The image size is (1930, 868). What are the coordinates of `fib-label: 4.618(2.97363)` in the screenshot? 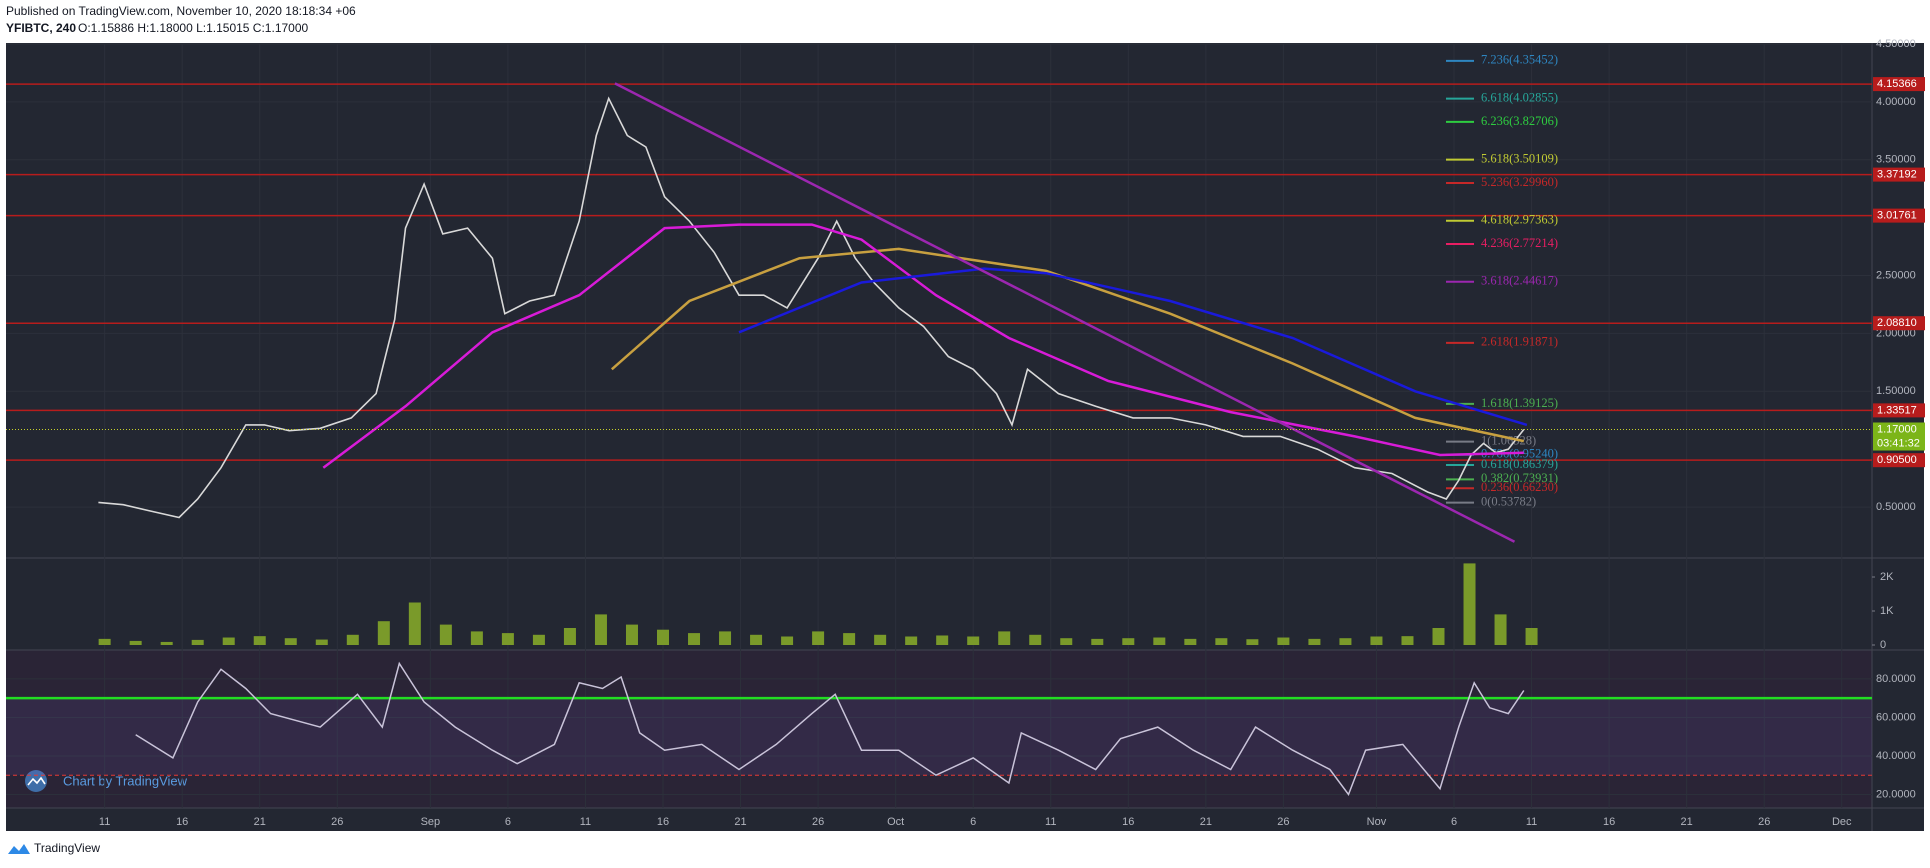 It's located at (1519, 220).